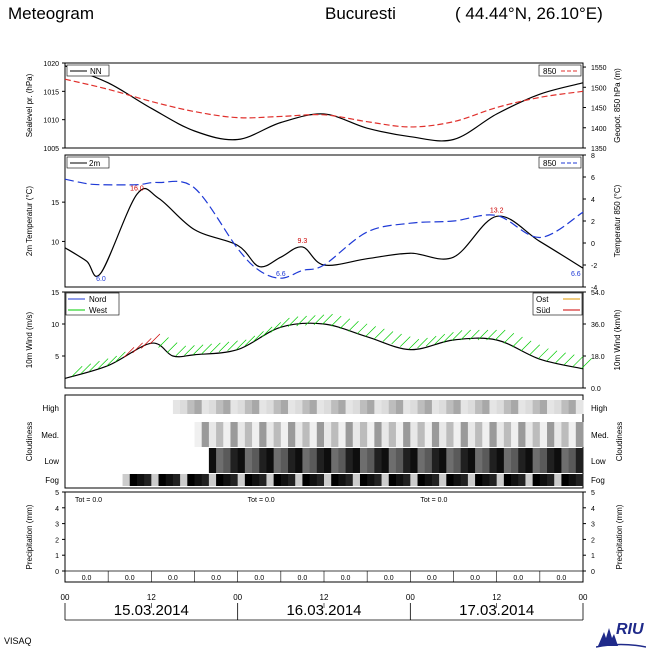 The height and width of the screenshot is (650, 650). Describe the element at coordinates (96, 71) in the screenshot. I see `pressure-legend-nn: NN` at that location.